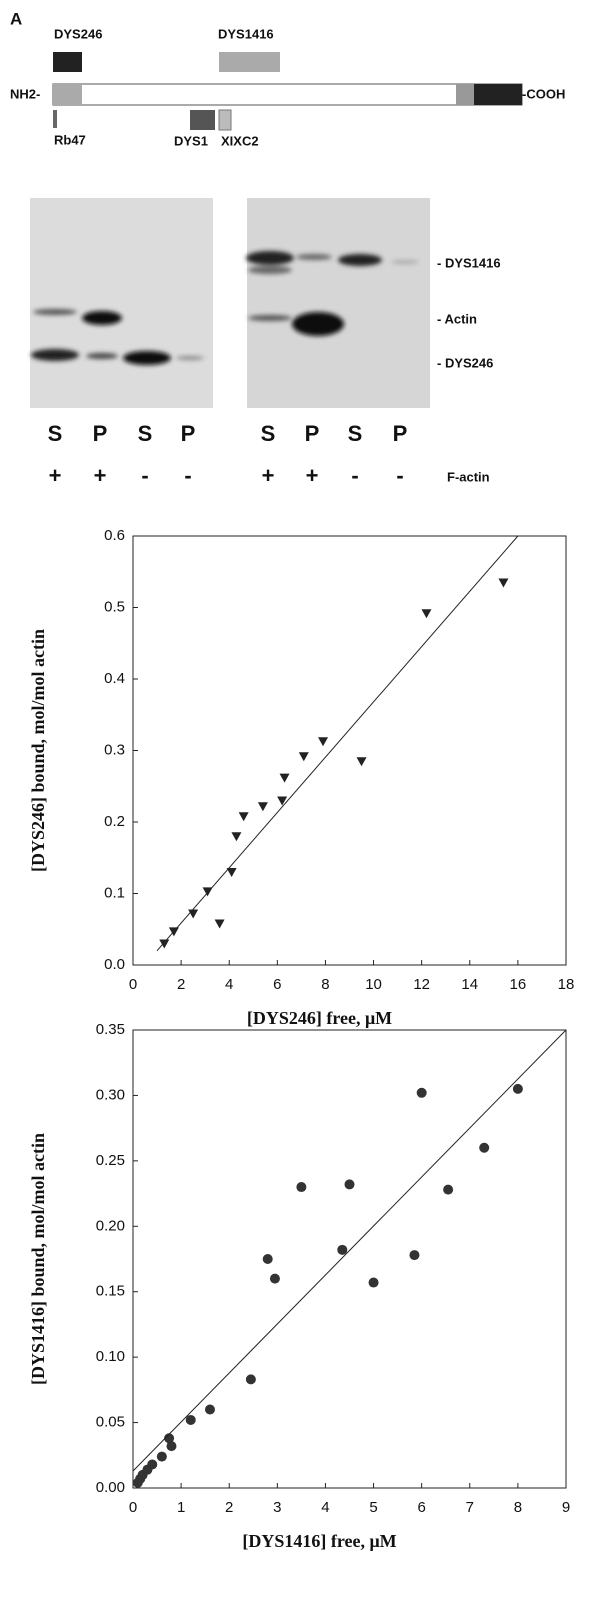 The image size is (592, 1600). Describe the element at coordinates (465, 362) in the screenshot. I see `band-label: - DYS246` at that location.